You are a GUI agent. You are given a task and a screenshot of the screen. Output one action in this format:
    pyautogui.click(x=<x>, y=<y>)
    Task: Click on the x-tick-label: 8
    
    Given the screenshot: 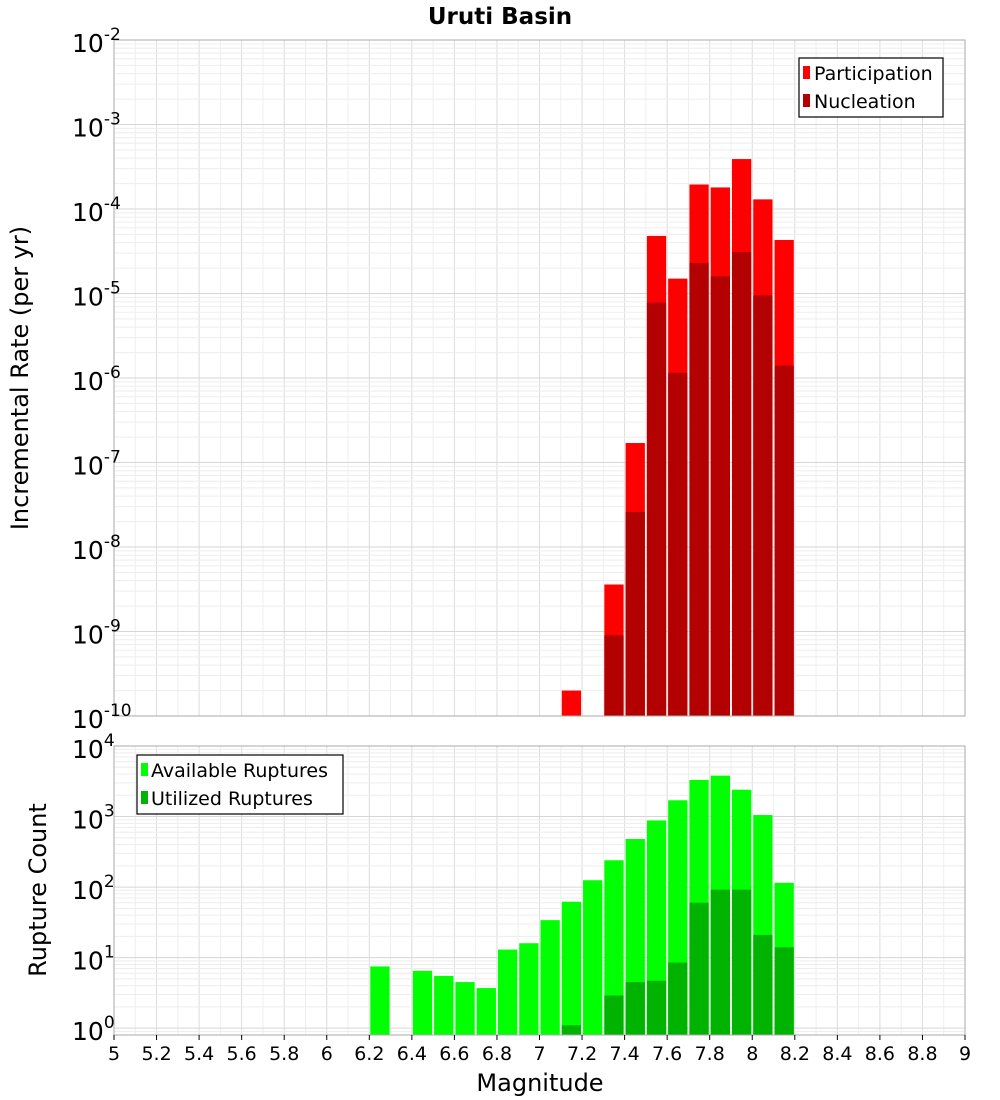 What is the action you would take?
    pyautogui.click(x=752, y=1054)
    